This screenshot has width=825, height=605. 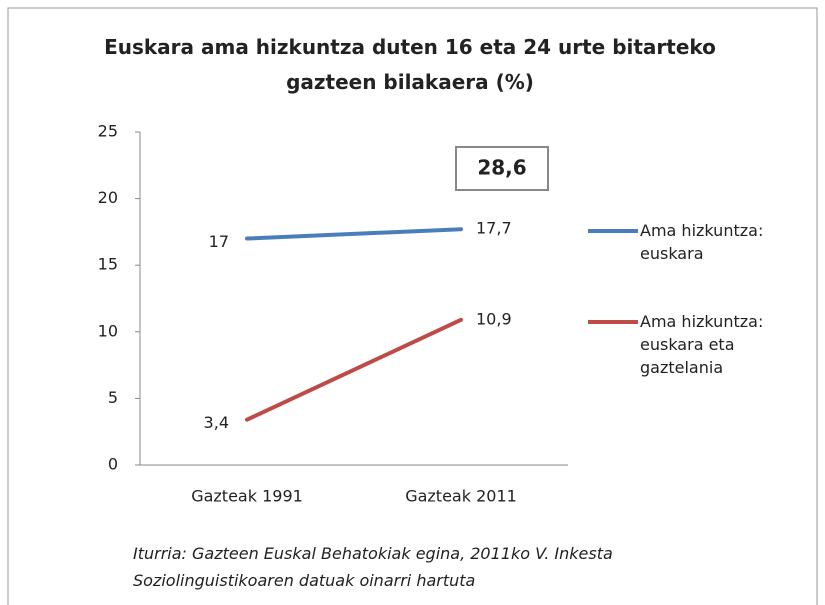 I want to click on data-label: 10,9, so click(x=494, y=318).